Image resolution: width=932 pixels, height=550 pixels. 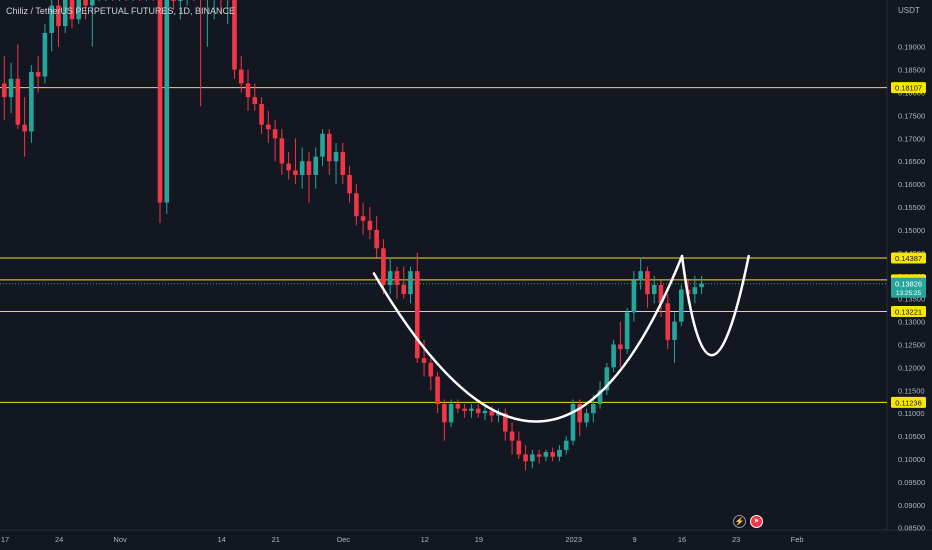 I want to click on y-tick-label: 0.12000, so click(x=911, y=367).